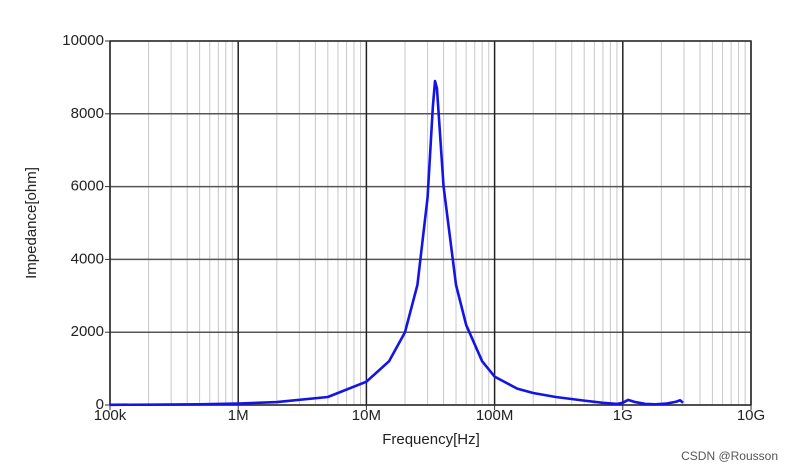 The height and width of the screenshot is (471, 793). I want to click on y-tick-label: 8000, so click(87, 113).